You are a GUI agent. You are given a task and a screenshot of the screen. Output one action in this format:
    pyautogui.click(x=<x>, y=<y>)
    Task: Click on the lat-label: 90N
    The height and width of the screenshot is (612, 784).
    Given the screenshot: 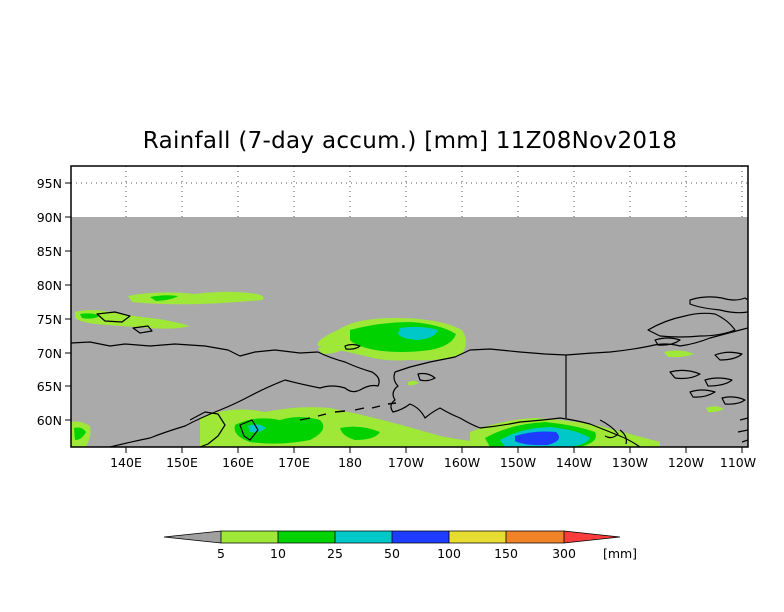 What is the action you would take?
    pyautogui.click(x=49, y=217)
    